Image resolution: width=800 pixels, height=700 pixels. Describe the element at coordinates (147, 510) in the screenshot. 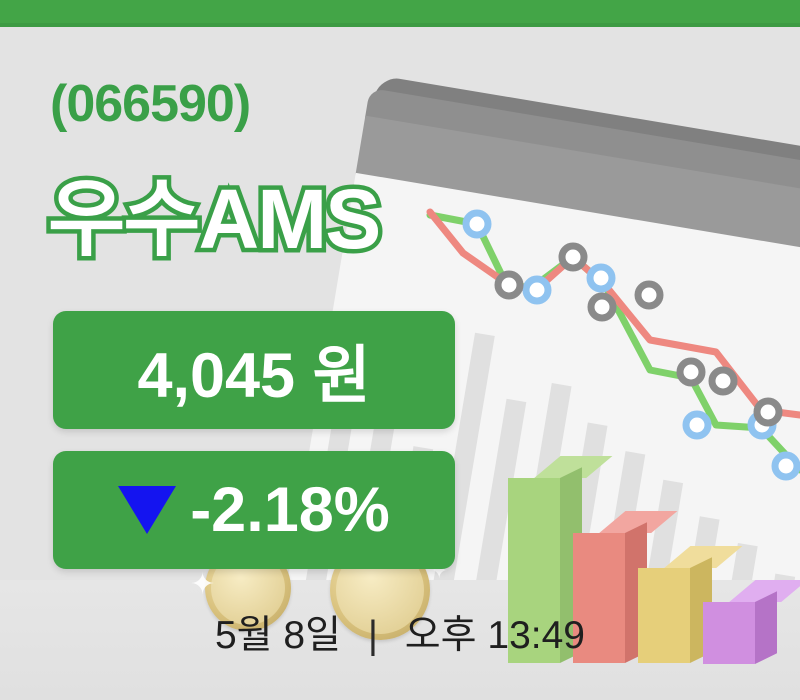

I see `triangle-down-icon` at that location.